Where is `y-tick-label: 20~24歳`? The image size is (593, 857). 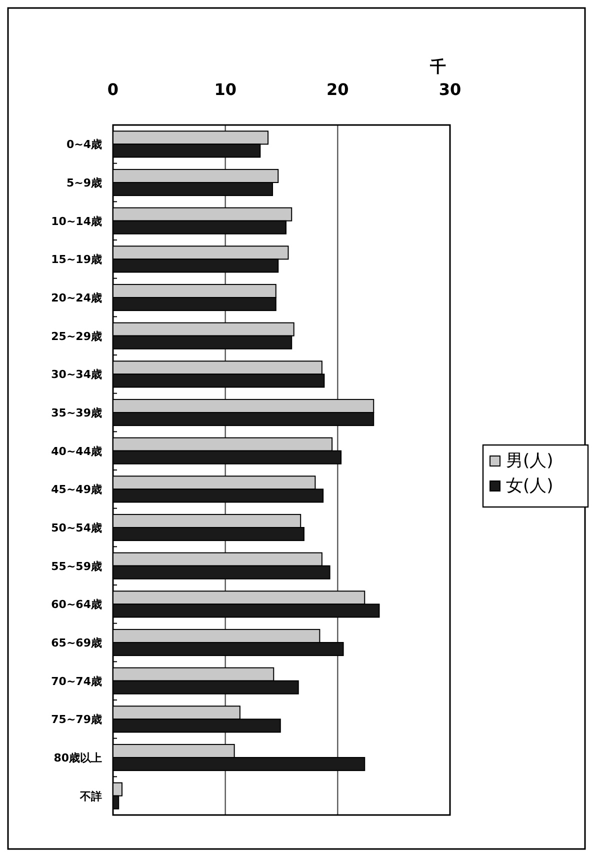 y-tick-label: 20~24歳 is located at coordinates (76, 298).